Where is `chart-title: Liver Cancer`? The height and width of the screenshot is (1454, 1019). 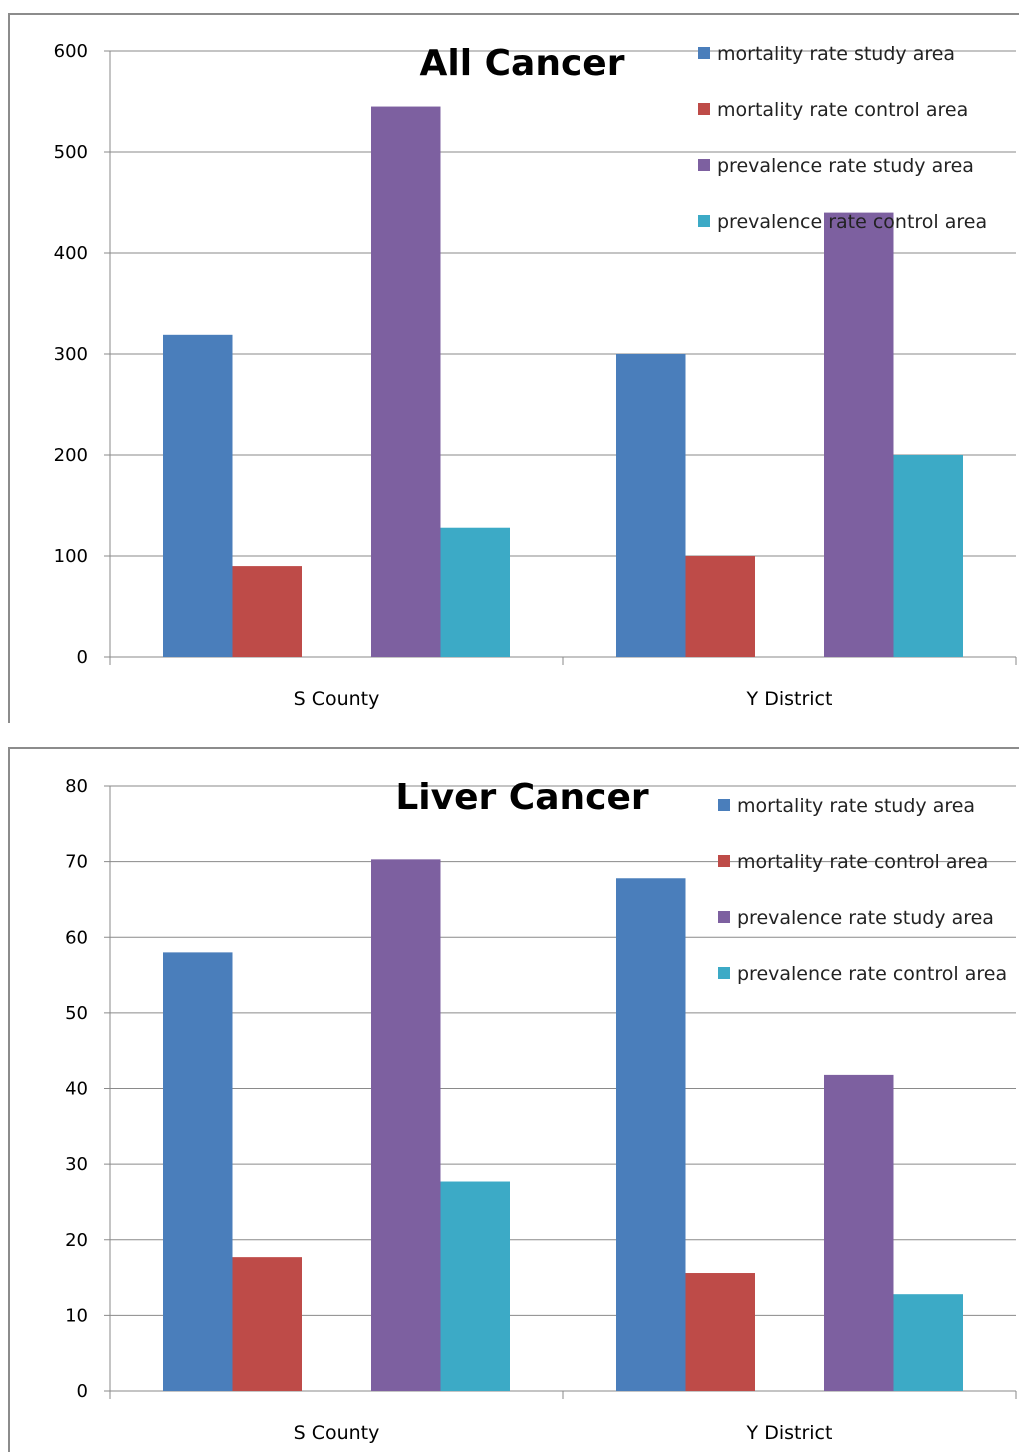 chart-title: Liver Cancer is located at coordinates (522, 797).